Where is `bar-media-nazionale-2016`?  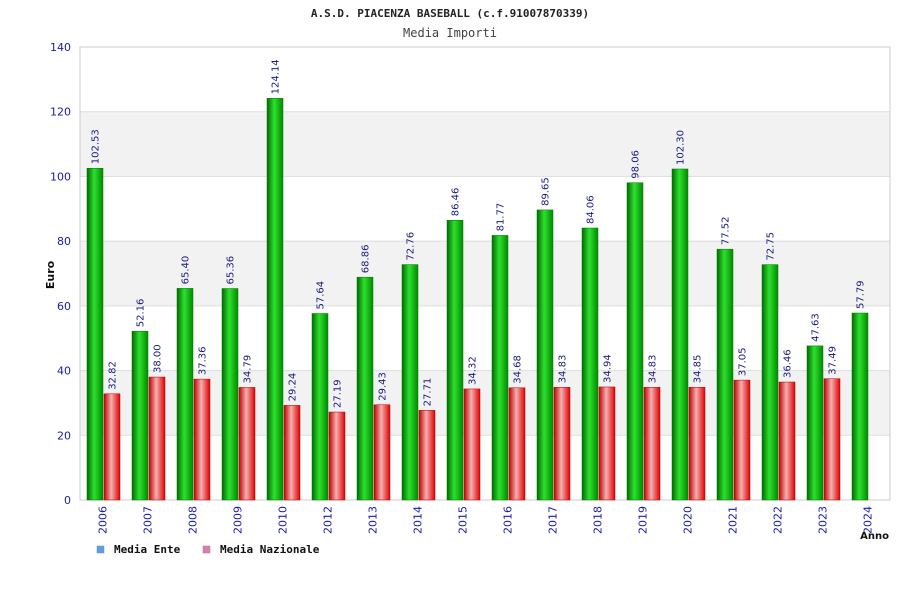
bar-media-nazionale-2016 is located at coordinates (517, 444).